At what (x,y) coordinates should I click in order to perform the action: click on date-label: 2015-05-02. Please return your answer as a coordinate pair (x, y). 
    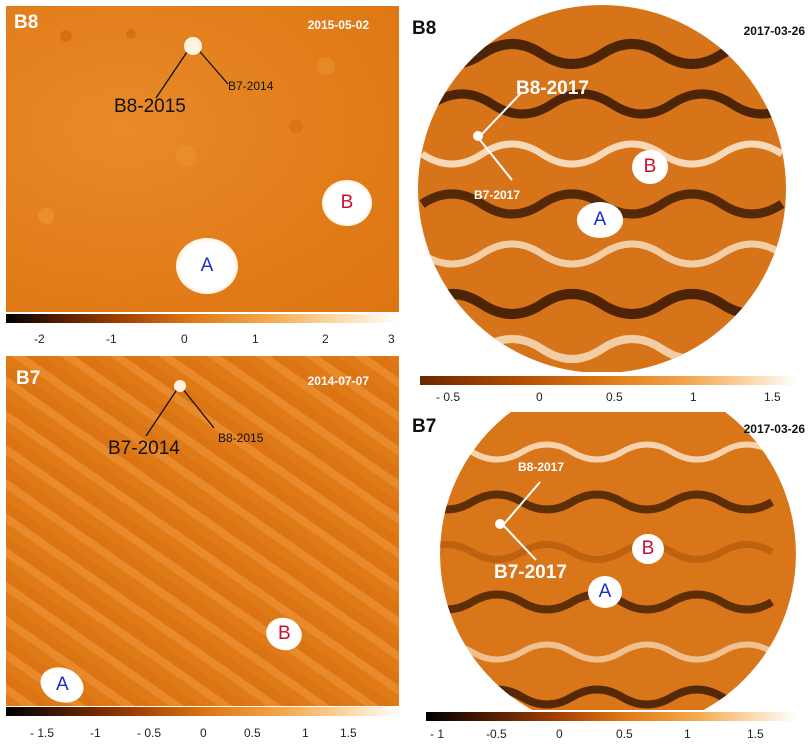
    Looking at the image, I should click on (338, 25).